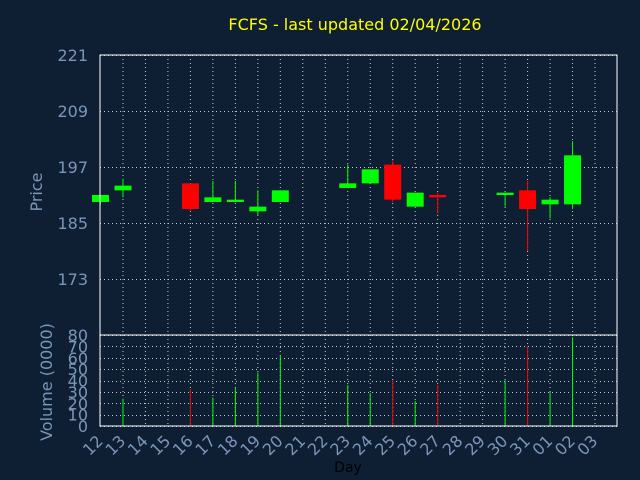 Image resolution: width=640 pixels, height=480 pixels. I want to click on price-y-tick-label: 197, so click(72, 167).